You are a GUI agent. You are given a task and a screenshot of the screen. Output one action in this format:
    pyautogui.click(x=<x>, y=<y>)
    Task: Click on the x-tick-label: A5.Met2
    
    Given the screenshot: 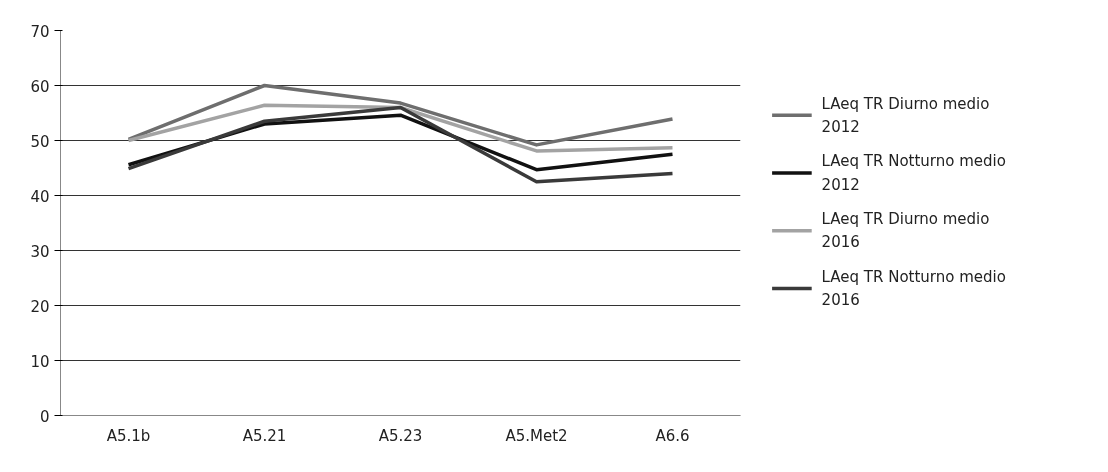 What is the action you would take?
    pyautogui.click(x=536, y=435)
    